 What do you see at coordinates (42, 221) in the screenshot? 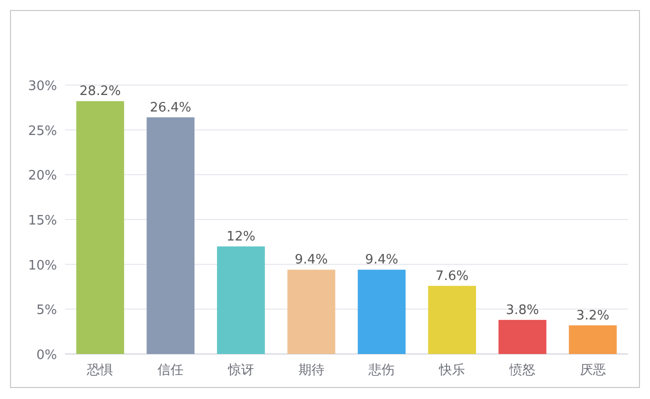
I see `y-tick-label: 15%` at bounding box center [42, 221].